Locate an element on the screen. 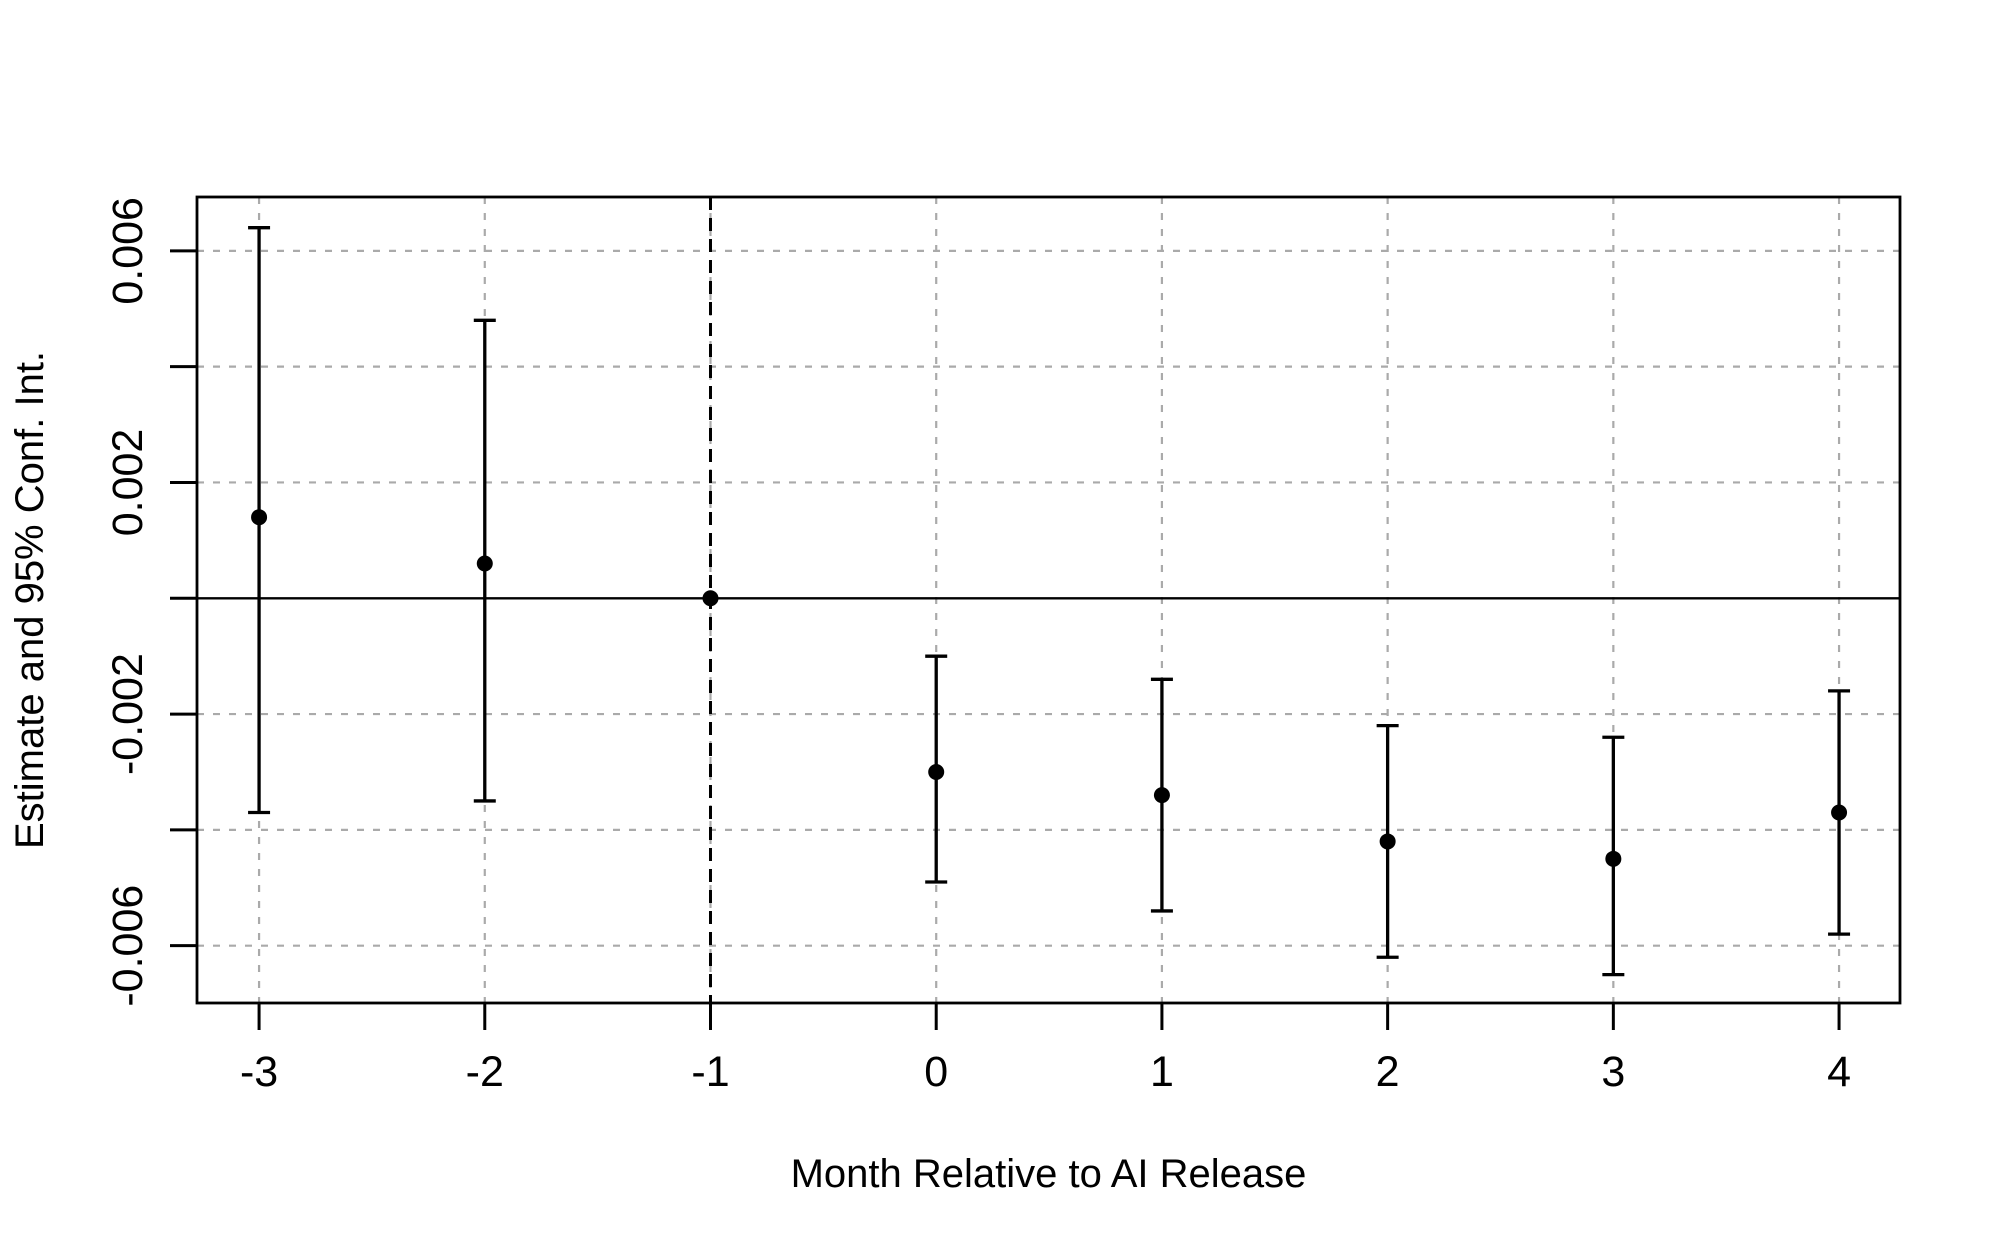  y-tick-label: 0.002 is located at coordinates (128, 483).